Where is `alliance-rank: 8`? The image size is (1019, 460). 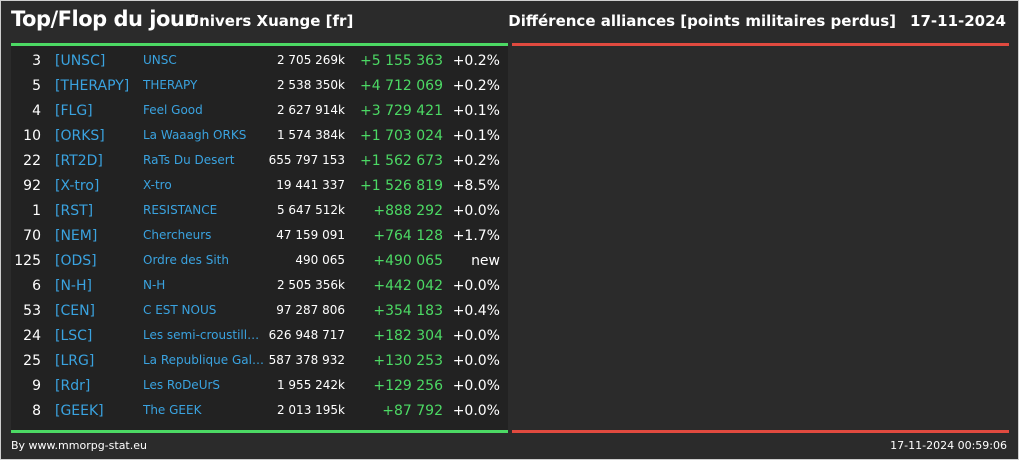
alliance-rank: 8 is located at coordinates (36, 411).